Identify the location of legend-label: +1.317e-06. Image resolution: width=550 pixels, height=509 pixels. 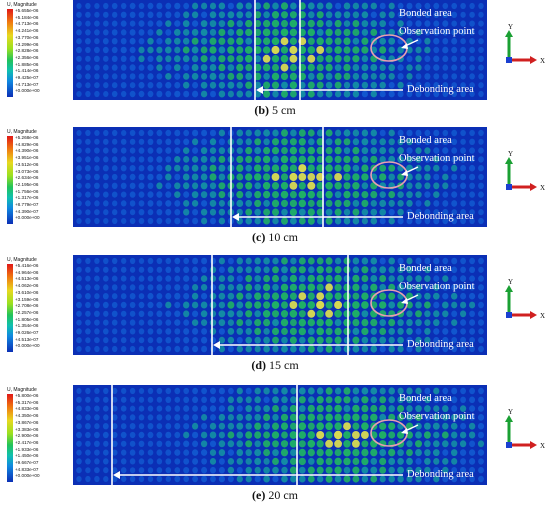
(27, 198).